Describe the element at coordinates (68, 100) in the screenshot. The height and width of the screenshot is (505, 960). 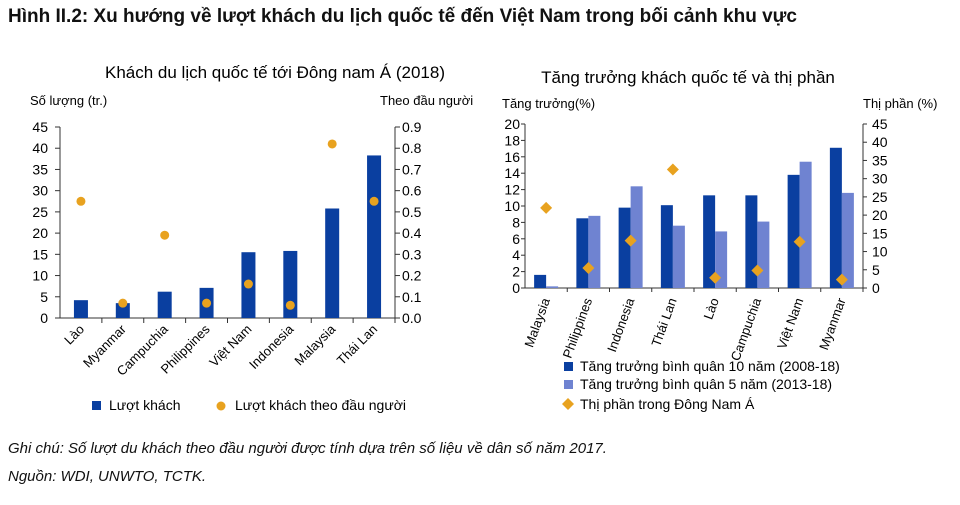
I see `y-axis-left-label: Số lượng (tr.)` at that location.